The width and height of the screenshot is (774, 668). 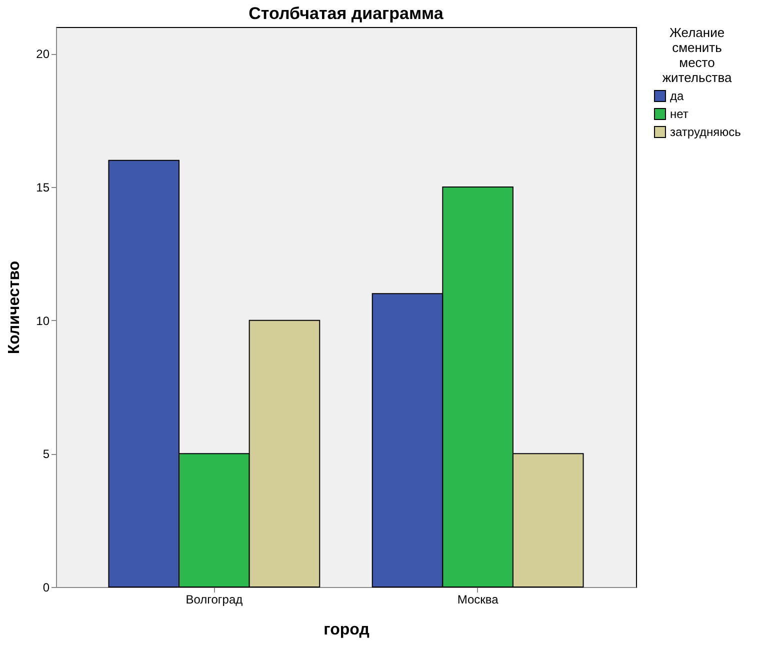 What do you see at coordinates (46, 454) in the screenshot?
I see `y-tick-label: 5` at bounding box center [46, 454].